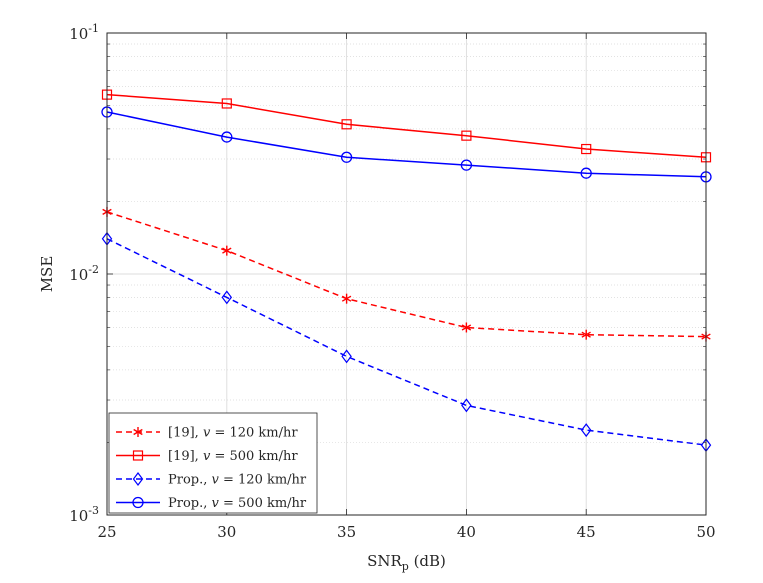 The height and width of the screenshot is (583, 763). I want to click on legend-label-2: [19], v = 500 km/hr, so click(233, 456).